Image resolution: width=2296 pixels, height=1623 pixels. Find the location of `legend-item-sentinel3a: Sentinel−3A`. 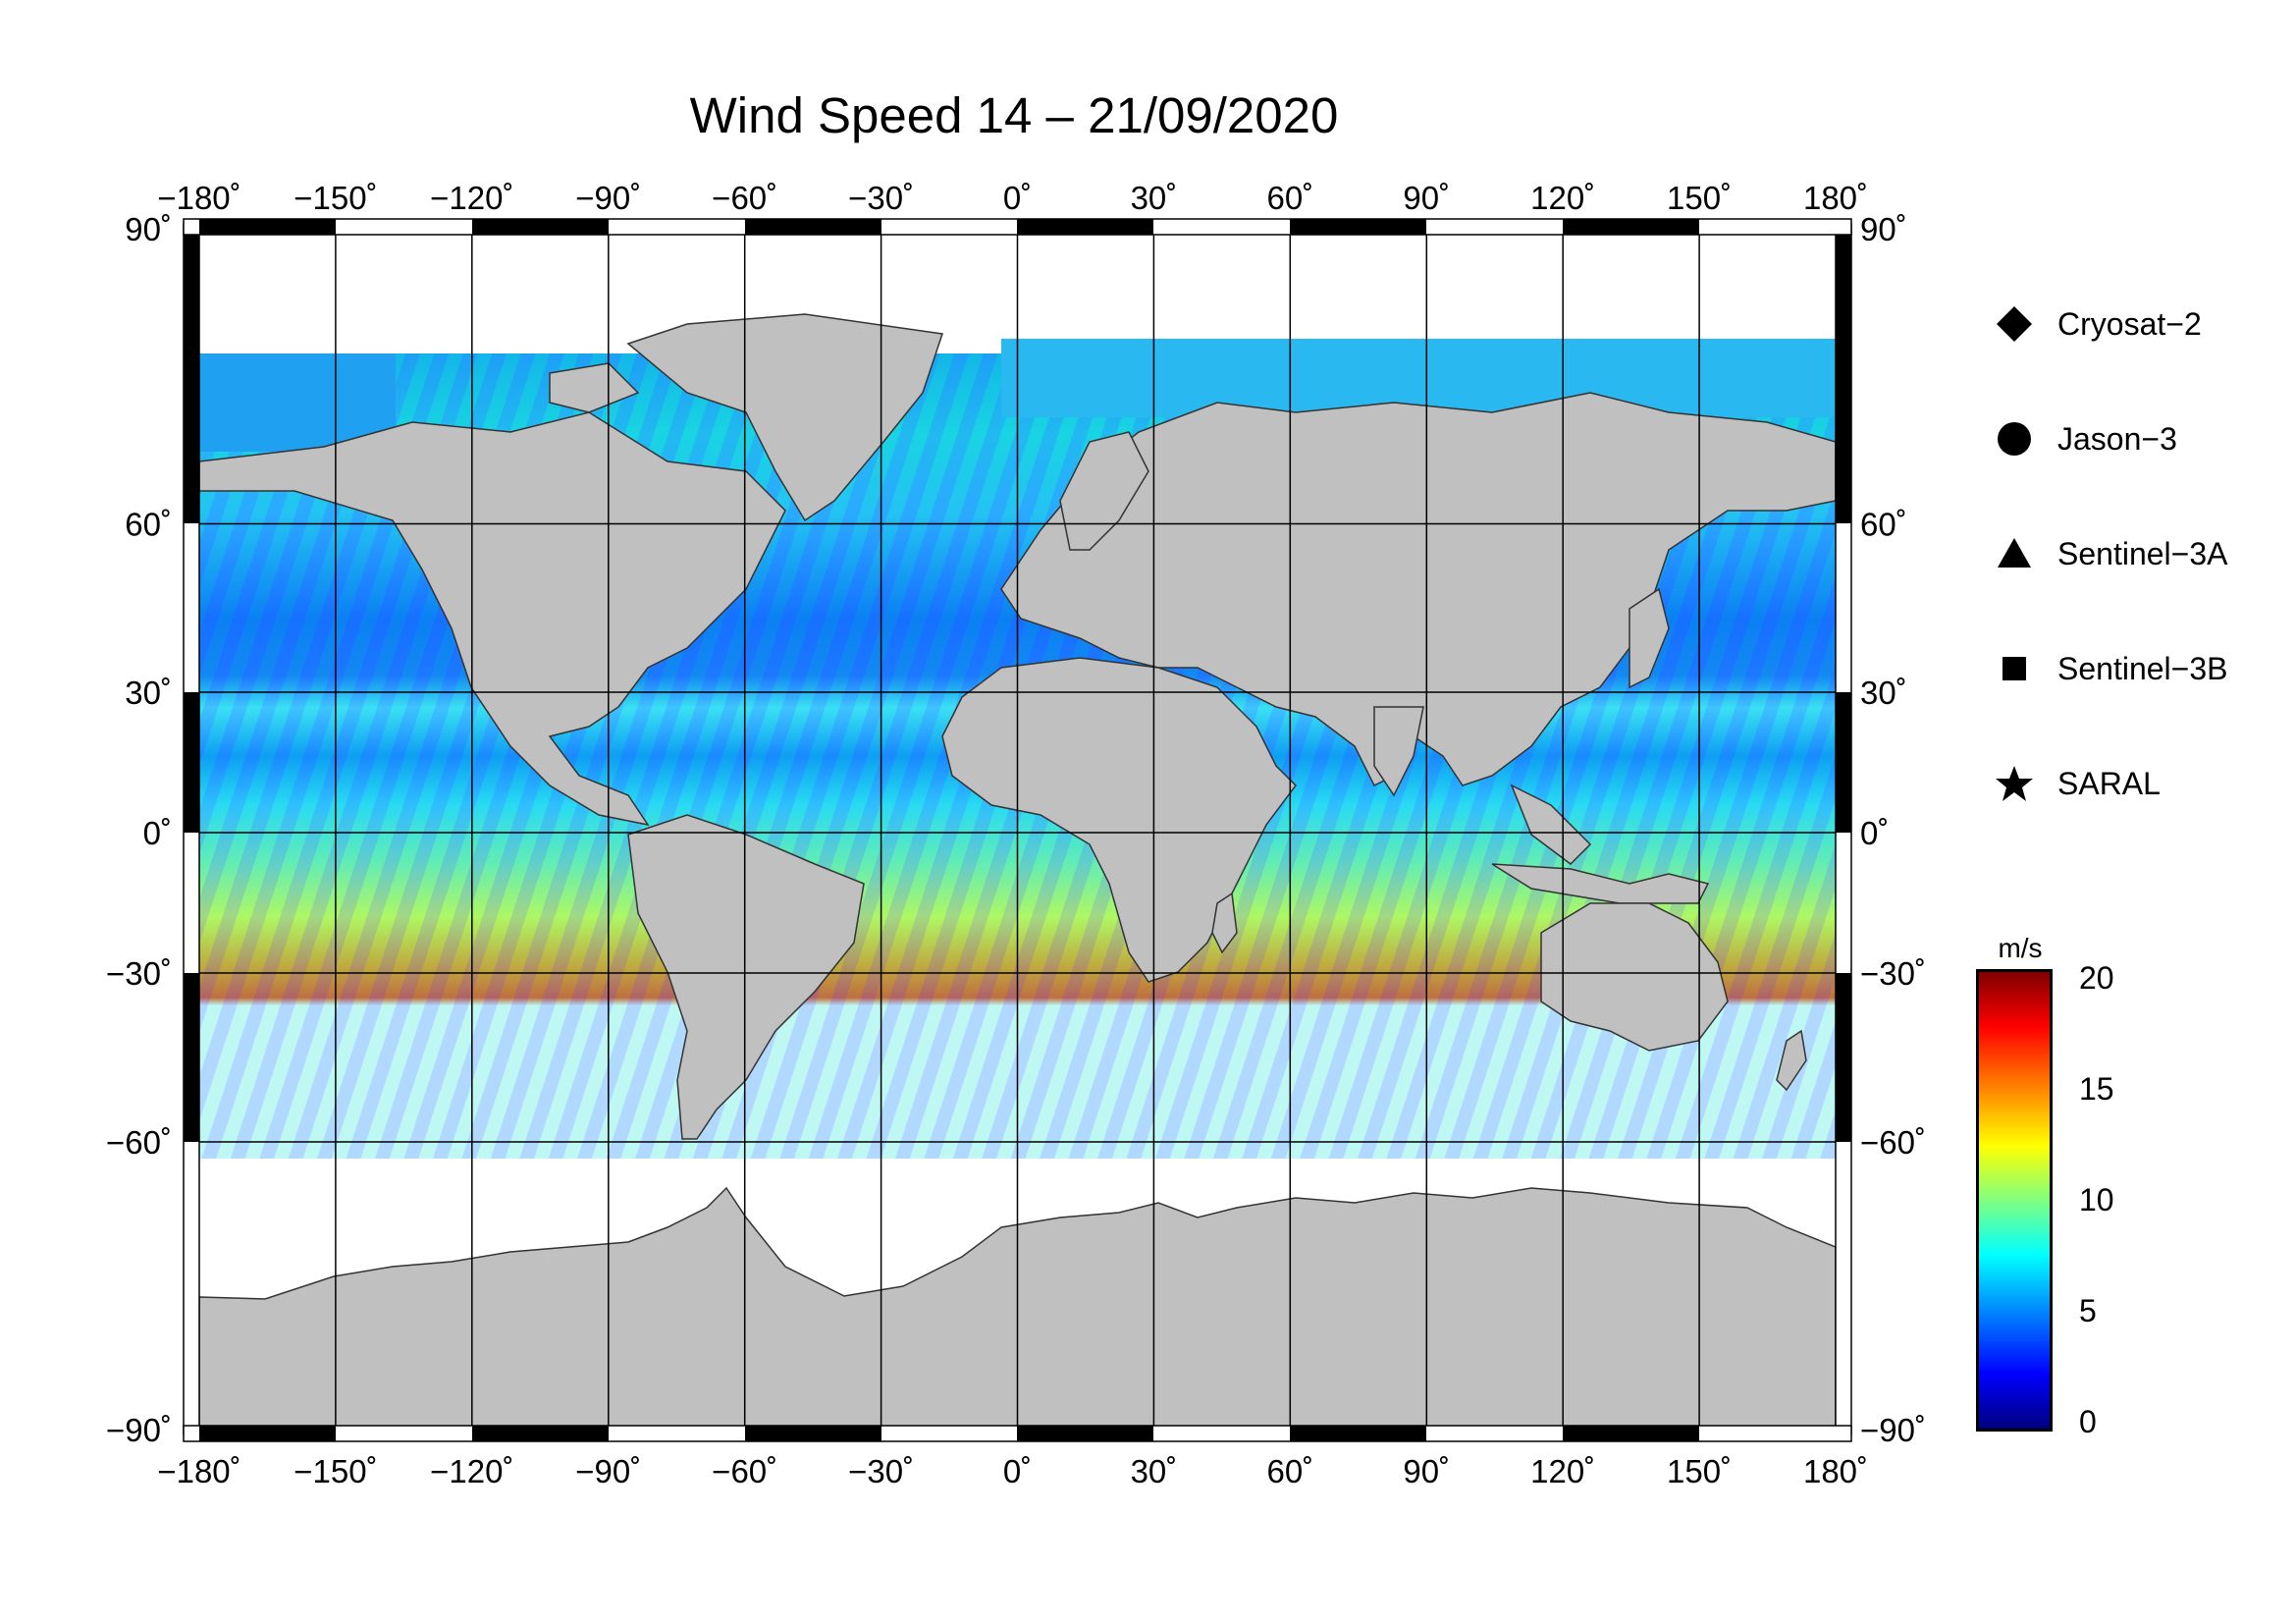

legend-item-sentinel3a: Sentinel−3A is located at coordinates (2110, 554).